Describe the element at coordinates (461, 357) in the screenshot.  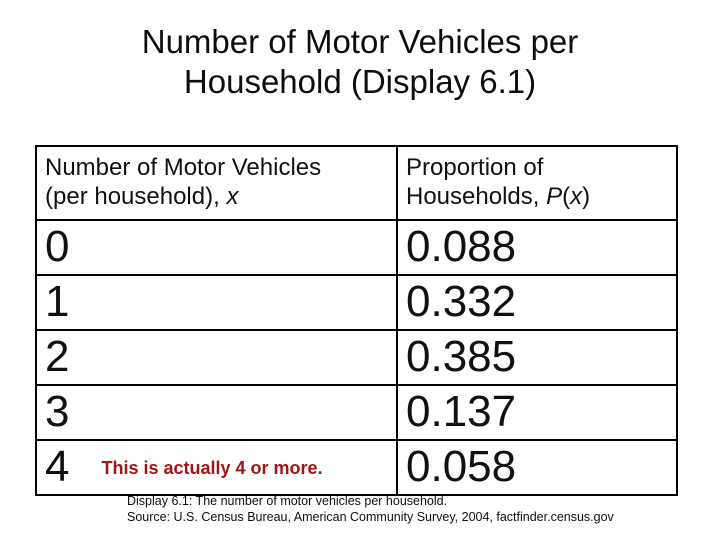
I see `cell-p-value: 0.385` at that location.